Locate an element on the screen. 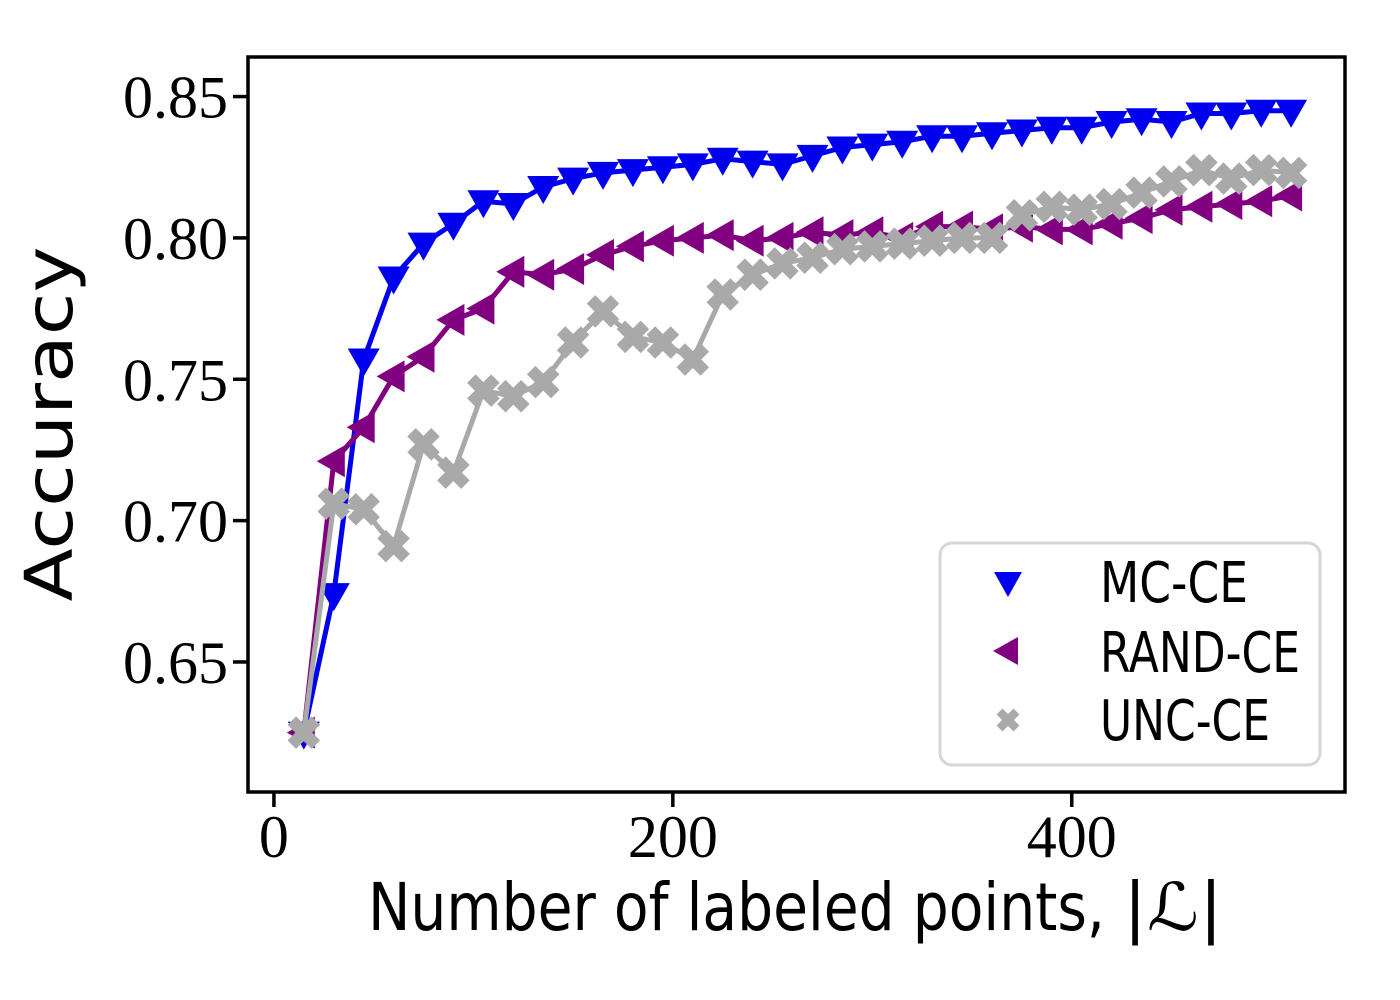  legend-item-rand-ce: RAND-CE is located at coordinates (1146, 653).